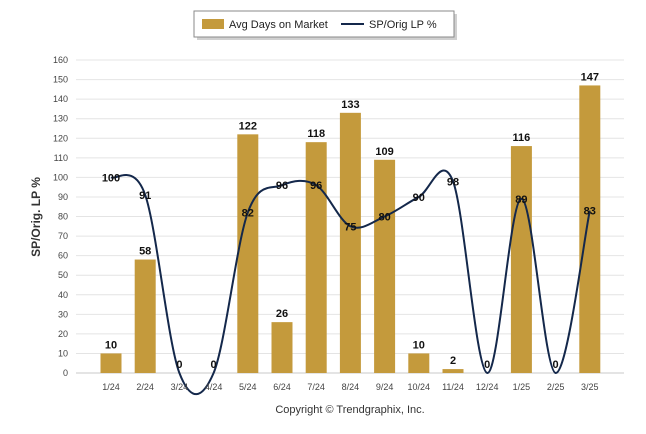 This screenshot has width=646, height=434. What do you see at coordinates (180, 387) in the screenshot?
I see `x-tick-label: 3/24` at bounding box center [180, 387].